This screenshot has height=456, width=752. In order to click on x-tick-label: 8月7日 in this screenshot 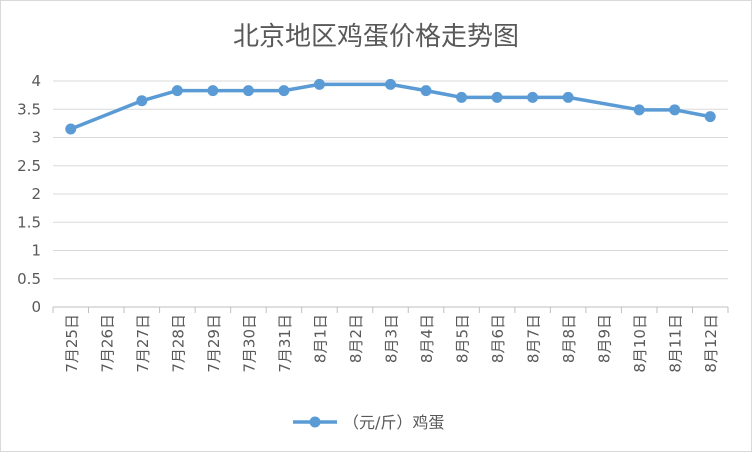, I will do `click(534, 338)`.